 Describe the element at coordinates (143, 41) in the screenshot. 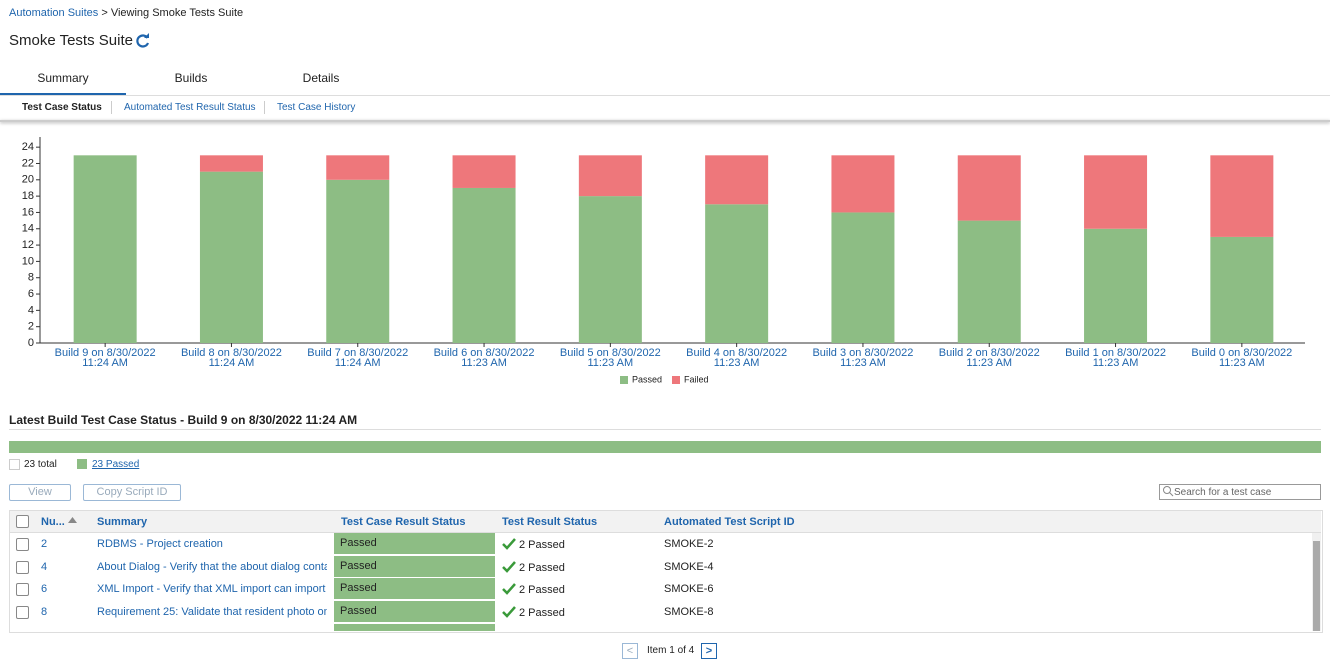

I see `refresh-icon` at that location.